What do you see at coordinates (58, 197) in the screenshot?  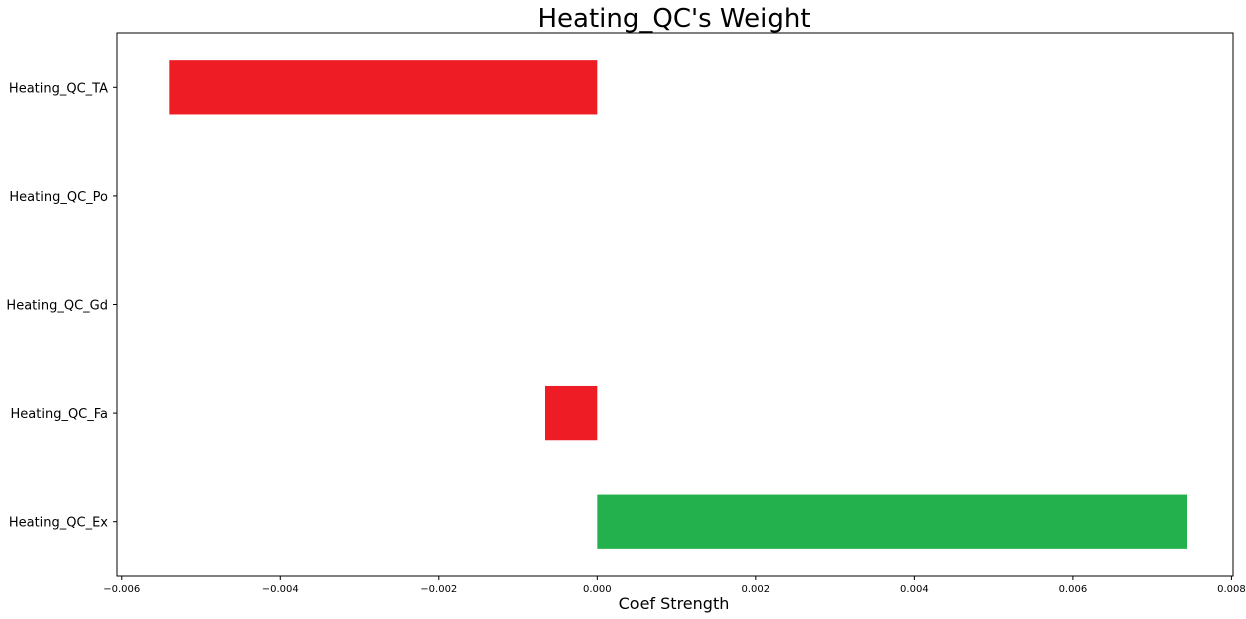 I see `y-tick-label: Heating_QC_Po` at bounding box center [58, 197].